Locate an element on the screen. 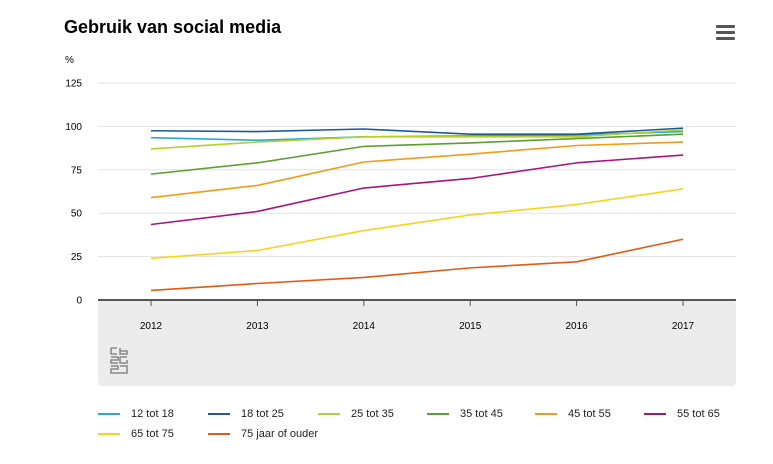  legend-item: 25 tot 35 is located at coordinates (356, 414).